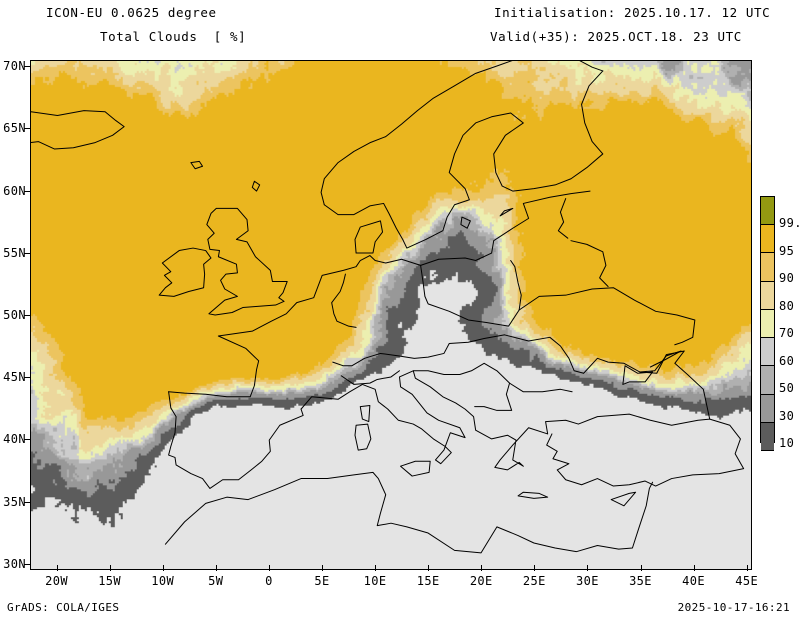 Image resolution: width=800 pixels, height=618 pixels. What do you see at coordinates (616, 36) in the screenshot?
I see `valid-time: Valid(+35): 2025.OCT.18. 23 UTC` at bounding box center [616, 36].